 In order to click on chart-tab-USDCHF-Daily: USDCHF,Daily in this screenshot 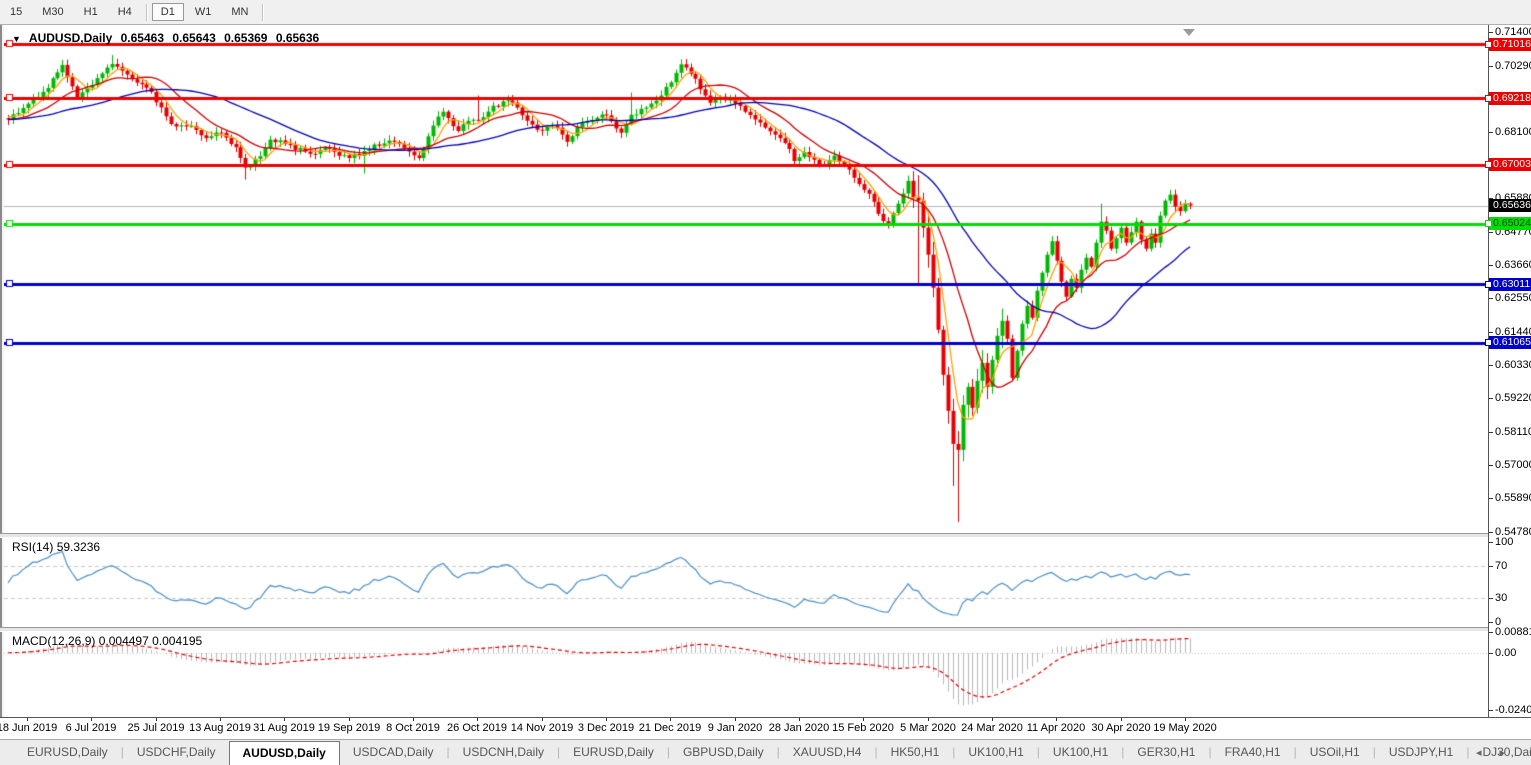, I will do `click(176, 752)`.